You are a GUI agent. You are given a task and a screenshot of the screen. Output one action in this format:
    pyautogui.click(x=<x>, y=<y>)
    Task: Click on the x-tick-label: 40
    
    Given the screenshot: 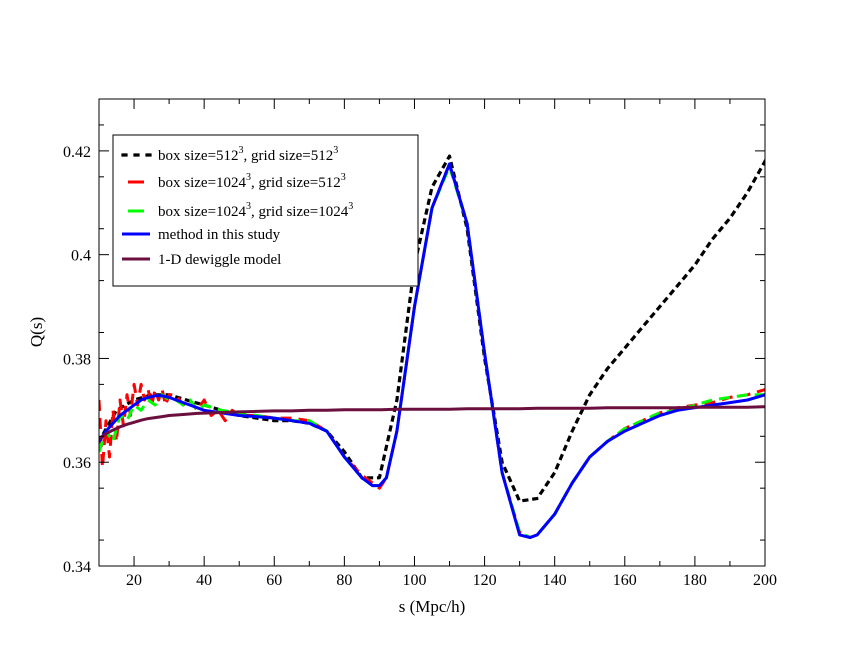 What is the action you would take?
    pyautogui.click(x=204, y=580)
    